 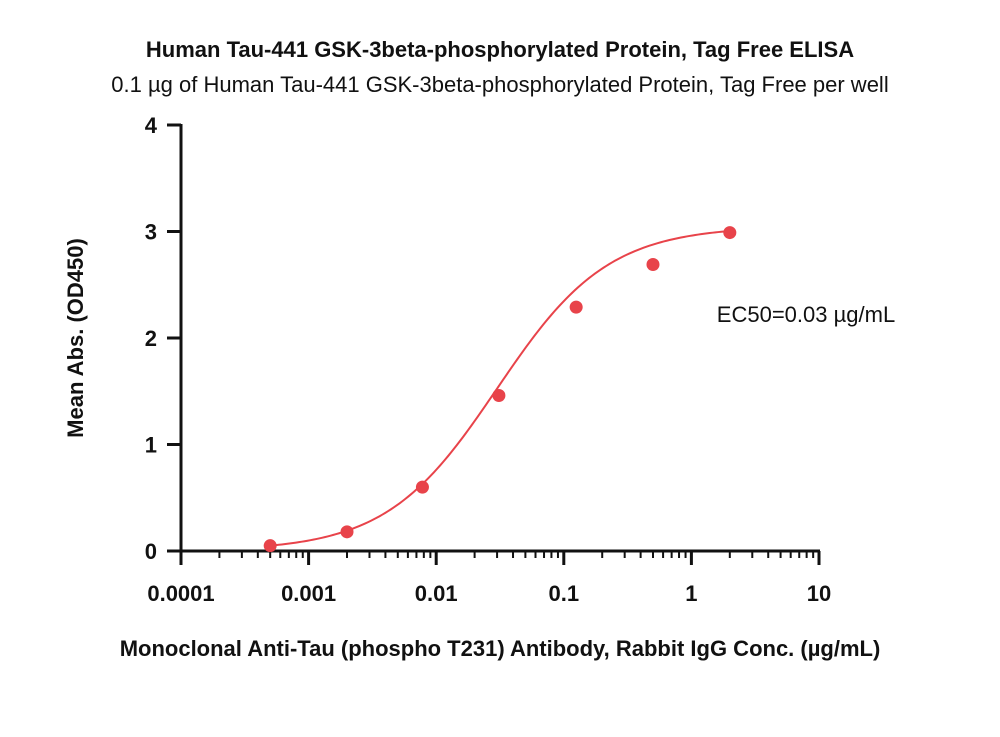 What do you see at coordinates (151, 232) in the screenshot?
I see `y-tick-label: 3` at bounding box center [151, 232].